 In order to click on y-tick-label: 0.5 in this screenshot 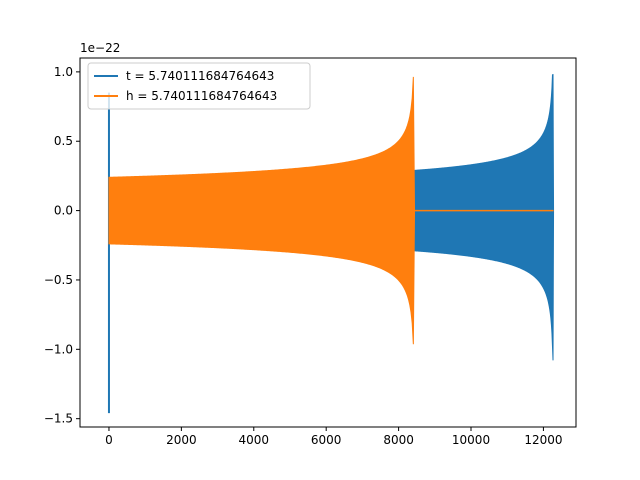, I will do `click(63, 141)`.